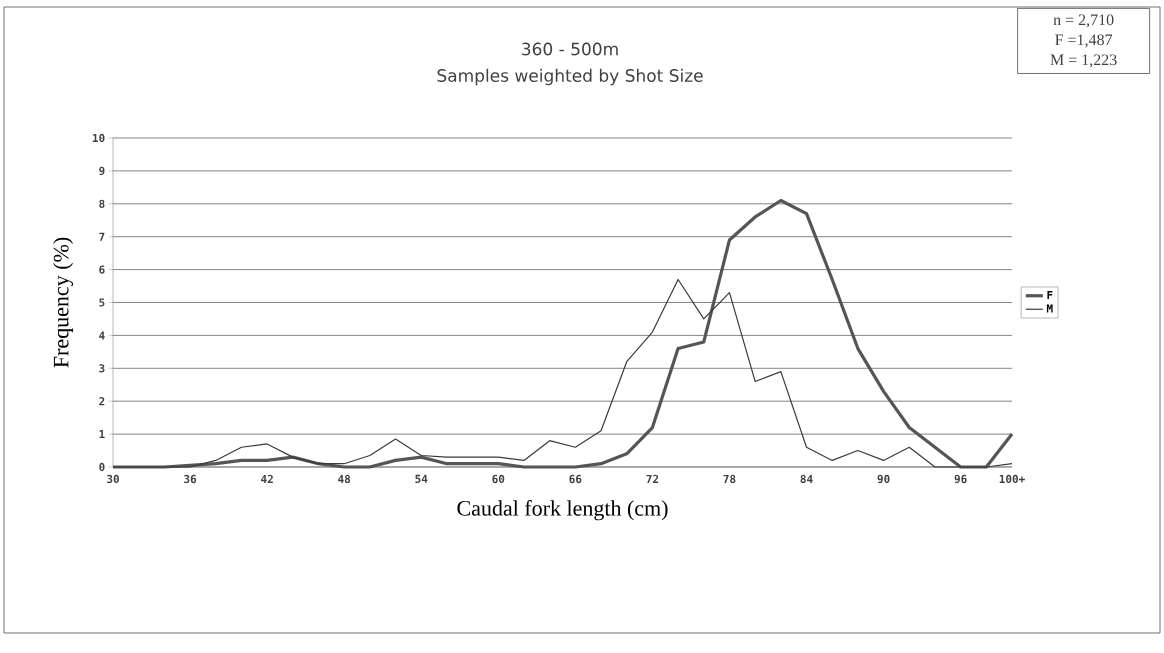  I want to click on y-tick-label: 1, so click(102, 434).